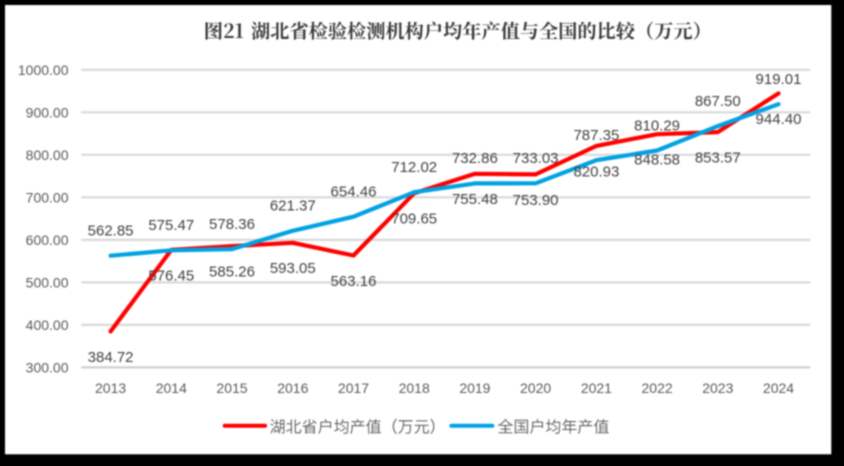 This screenshot has width=844, height=466. What do you see at coordinates (536, 158) in the screenshot?
I see `svg-text: 733.03` at bounding box center [536, 158].